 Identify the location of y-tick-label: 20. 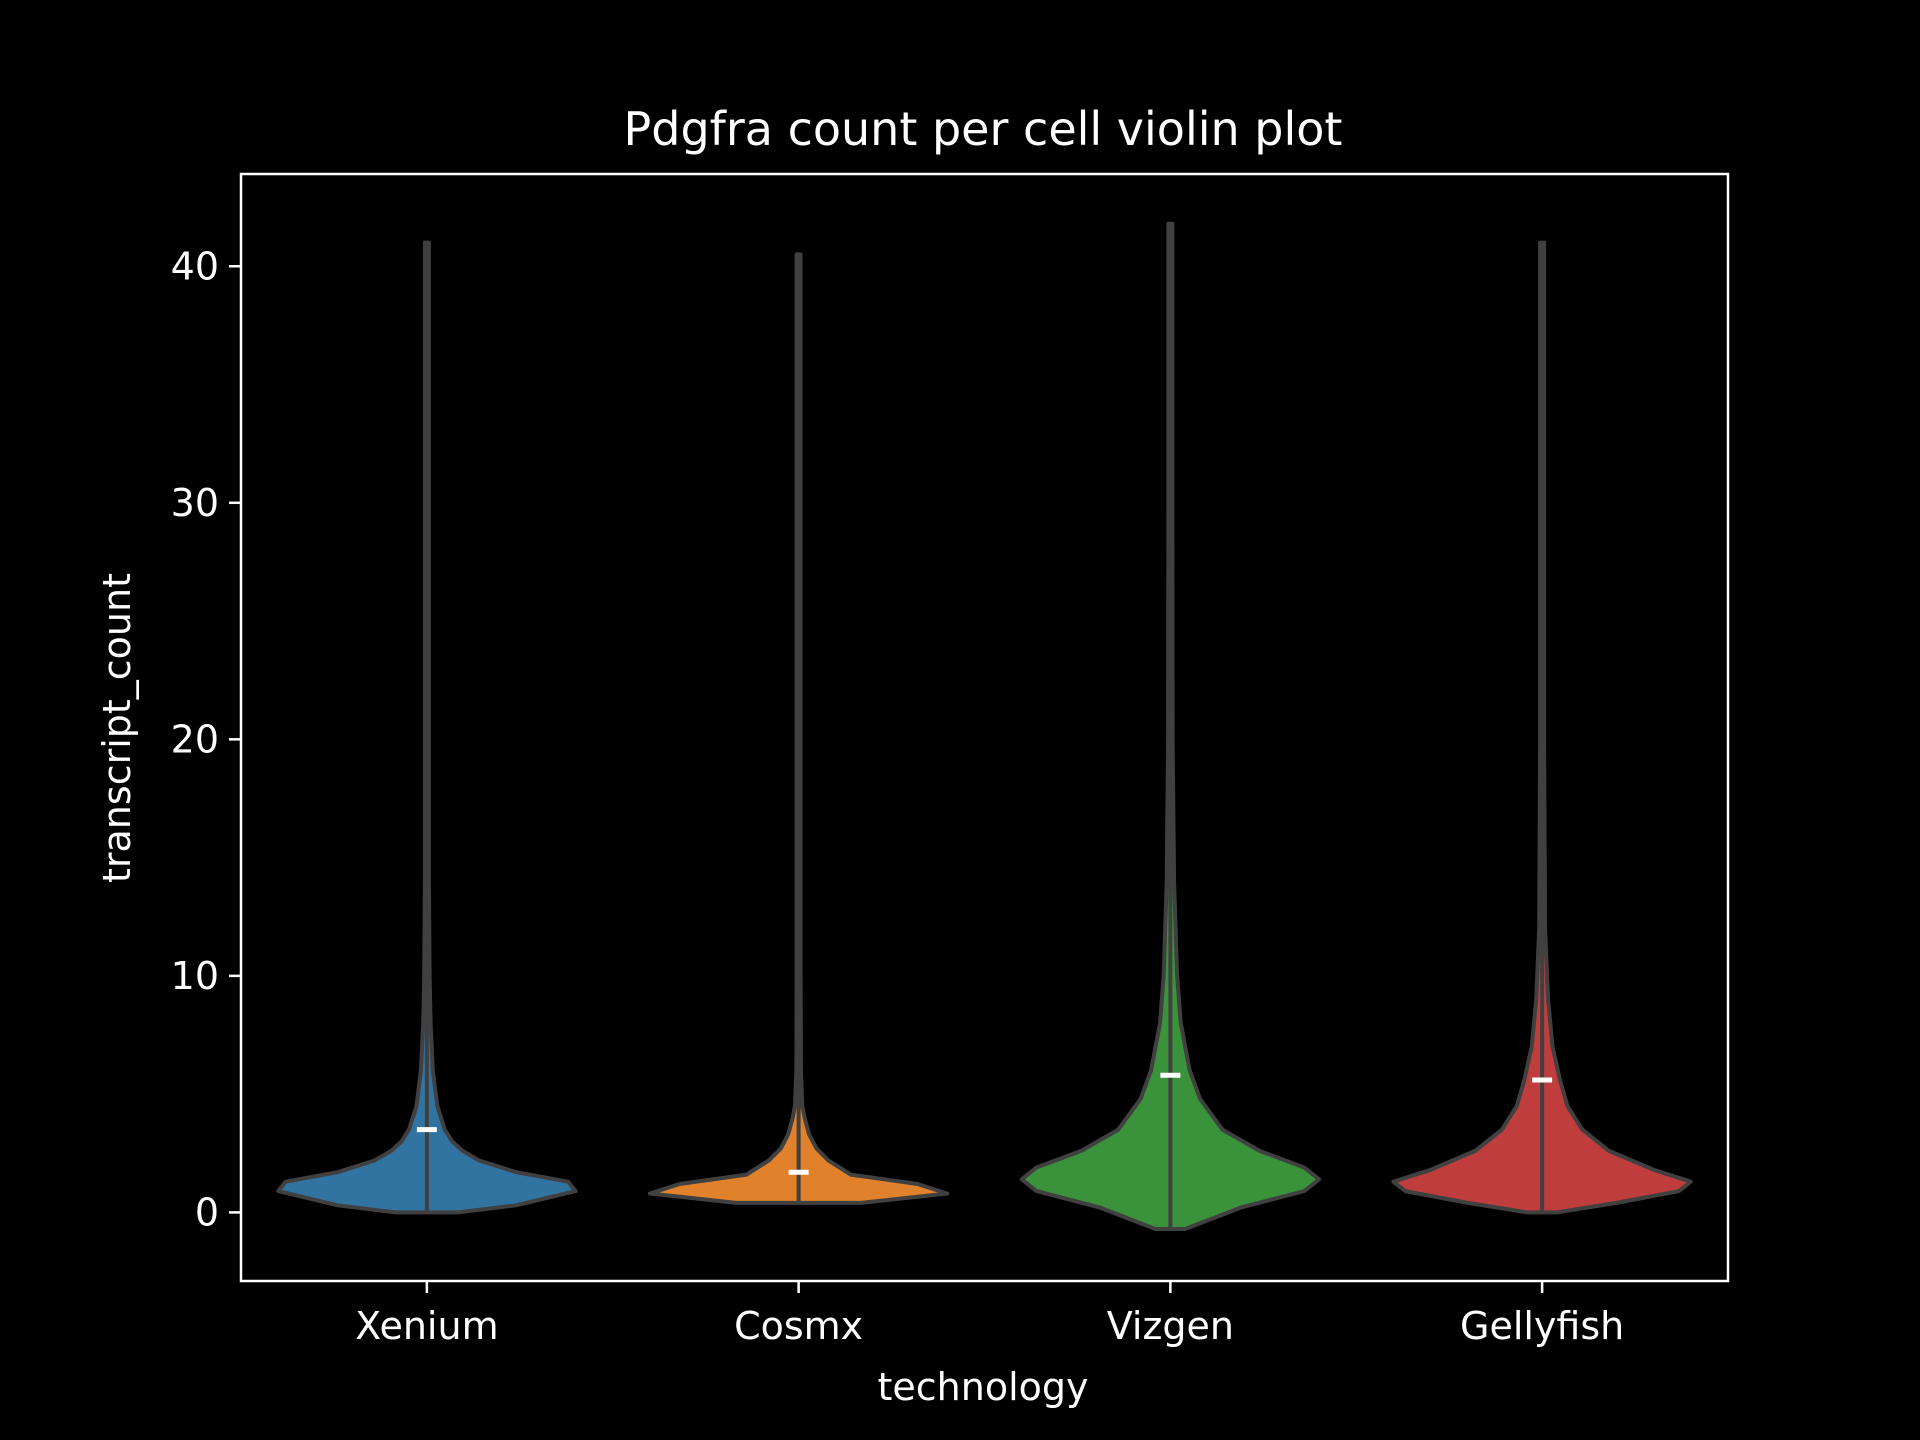
(195, 739).